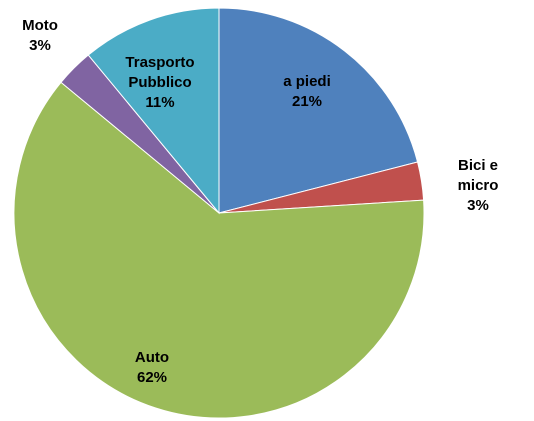 Image resolution: width=534 pixels, height=421 pixels. Describe the element at coordinates (152, 357) in the screenshot. I see `category-label: Auto` at that location.